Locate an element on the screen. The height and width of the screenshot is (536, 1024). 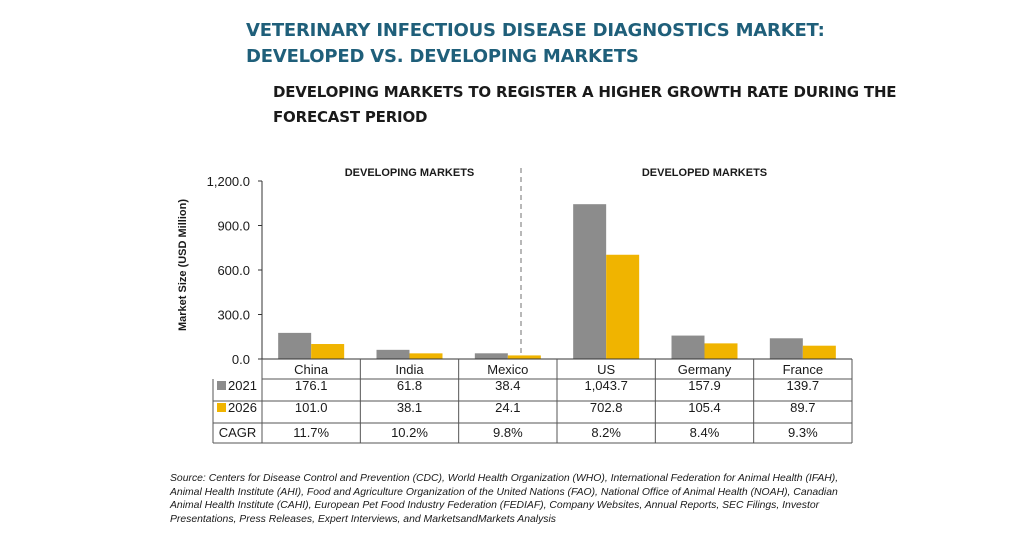
group-label: DEVELOPING MARKETS is located at coordinates (410, 173).